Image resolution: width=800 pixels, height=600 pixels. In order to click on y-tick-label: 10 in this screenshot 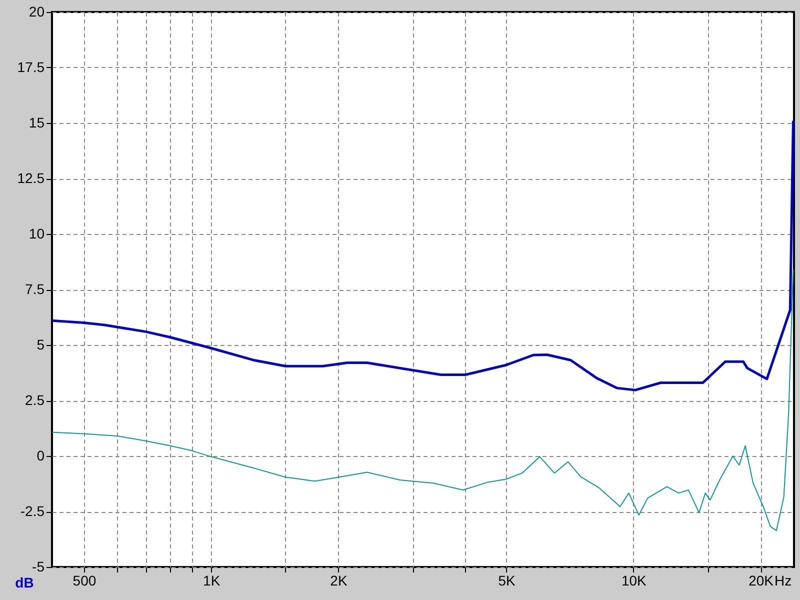, I will do `click(36, 234)`.